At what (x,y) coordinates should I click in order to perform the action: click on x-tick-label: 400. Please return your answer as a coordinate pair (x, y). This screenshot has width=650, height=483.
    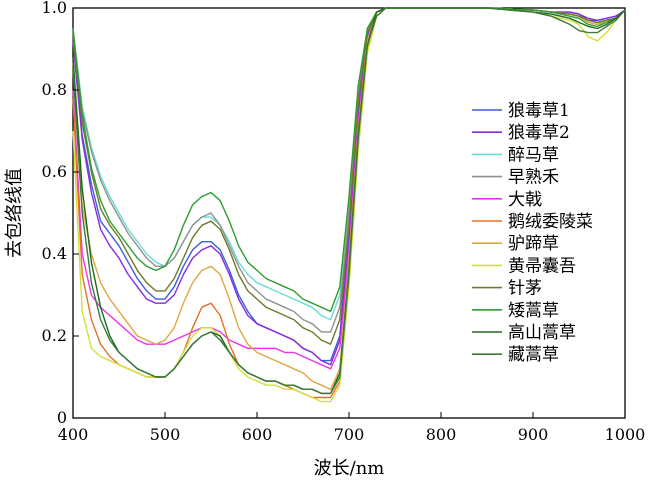
    Looking at the image, I should click on (73, 434).